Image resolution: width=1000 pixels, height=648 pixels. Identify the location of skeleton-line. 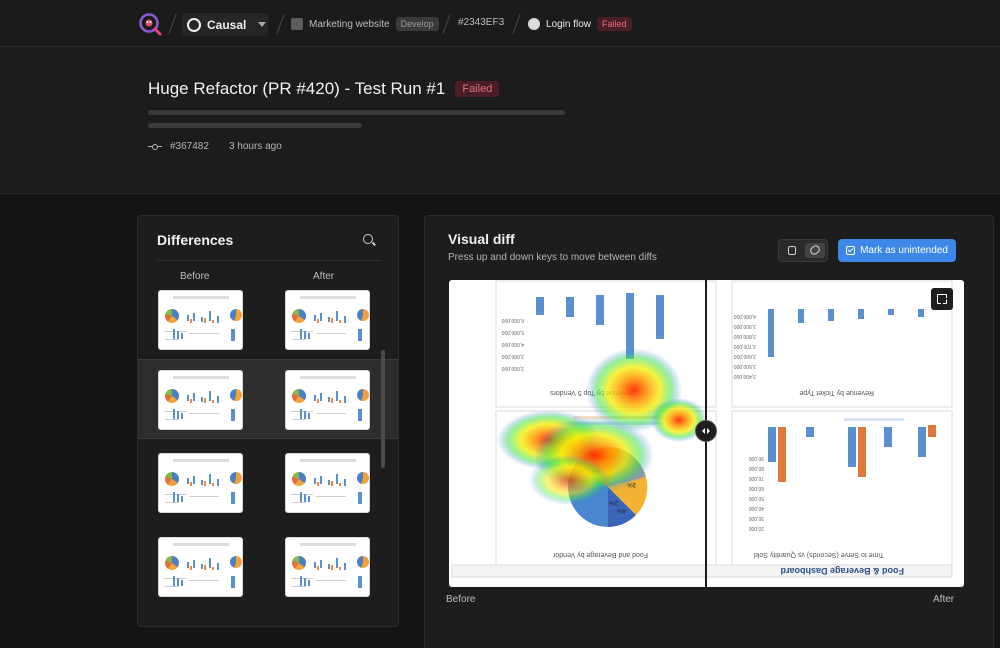
(255, 125).